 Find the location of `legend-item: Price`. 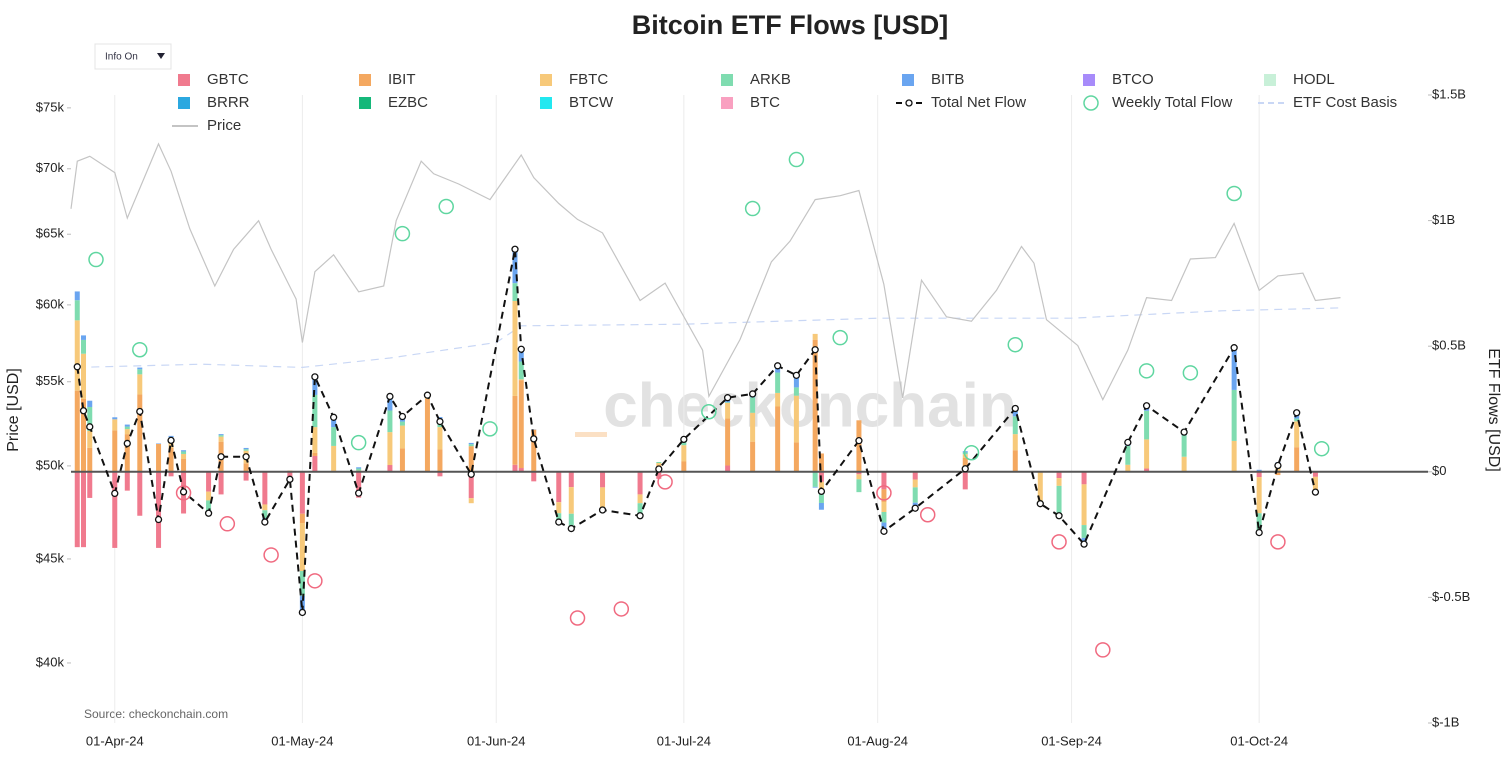

legend-item: Price is located at coordinates (206, 125).